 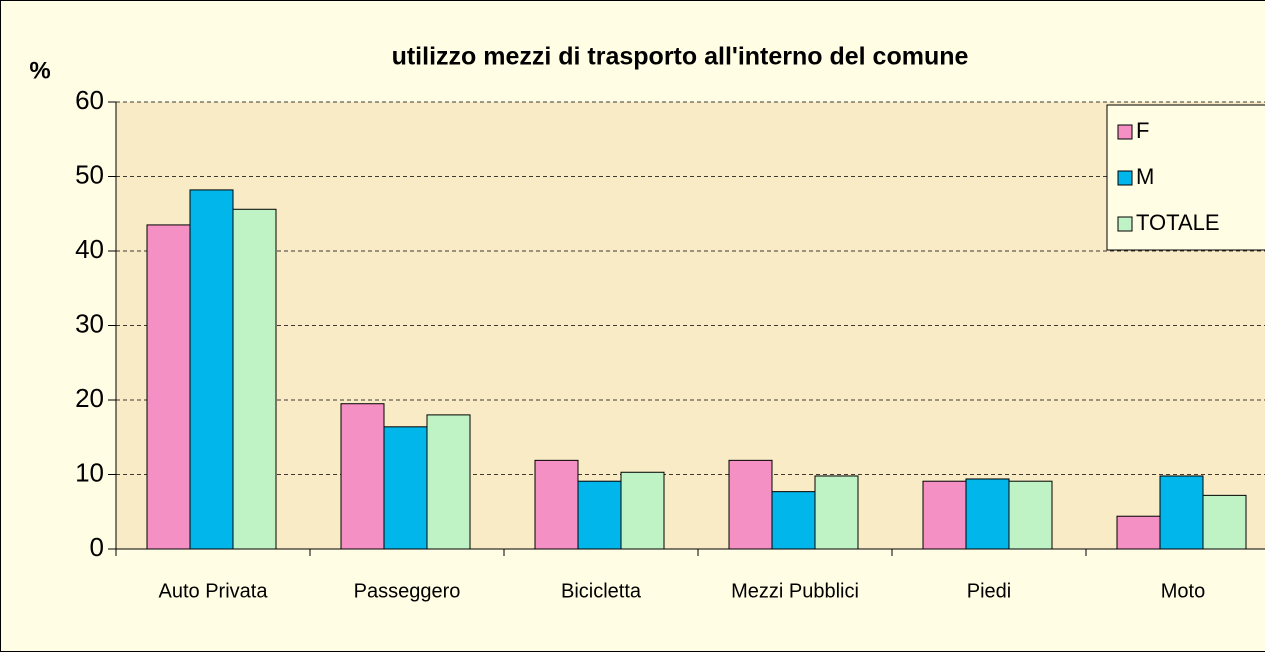 I want to click on x-tick-label: Passeggero, so click(x=407, y=591).